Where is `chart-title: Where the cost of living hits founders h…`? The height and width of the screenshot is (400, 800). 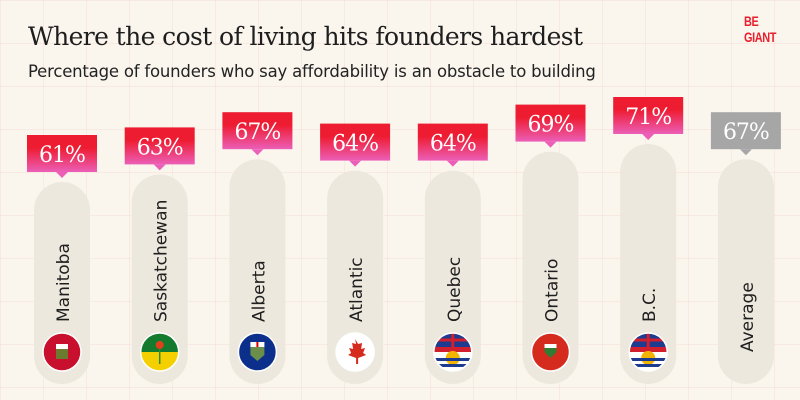
chart-title: Where the cost of living hits founders h… is located at coordinates (305, 36).